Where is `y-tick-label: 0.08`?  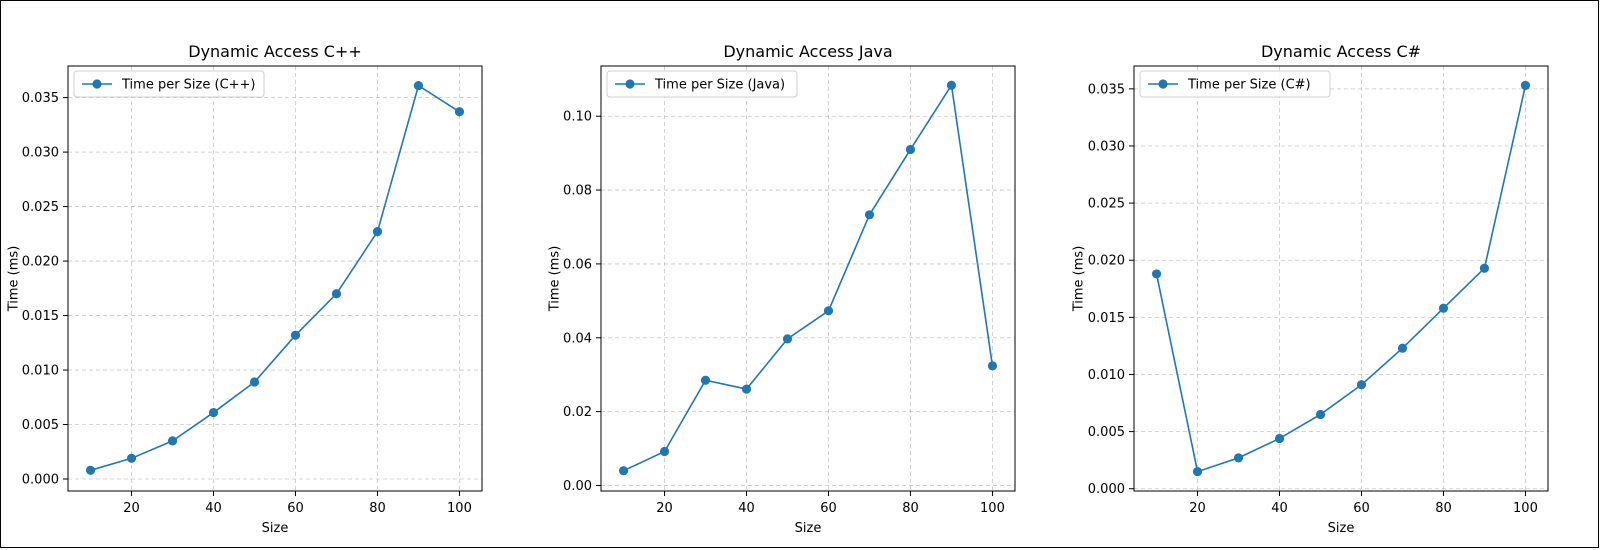 y-tick-label: 0.08 is located at coordinates (577, 191).